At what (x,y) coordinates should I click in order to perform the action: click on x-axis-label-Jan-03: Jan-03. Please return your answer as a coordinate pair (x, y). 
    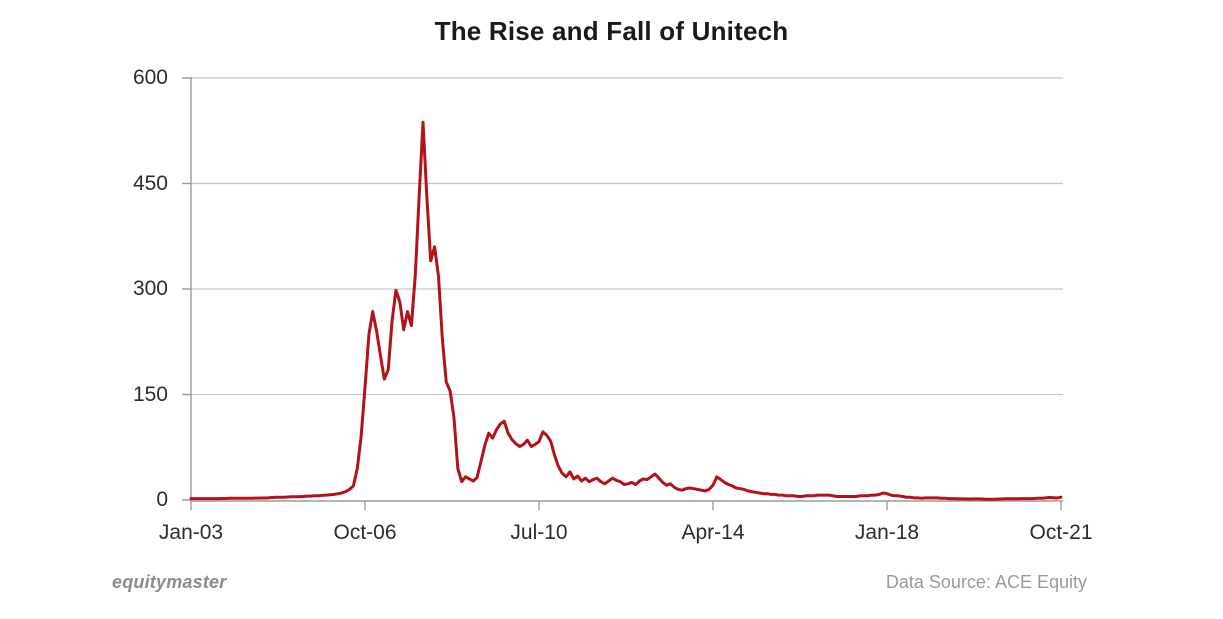
    Looking at the image, I should click on (191, 532).